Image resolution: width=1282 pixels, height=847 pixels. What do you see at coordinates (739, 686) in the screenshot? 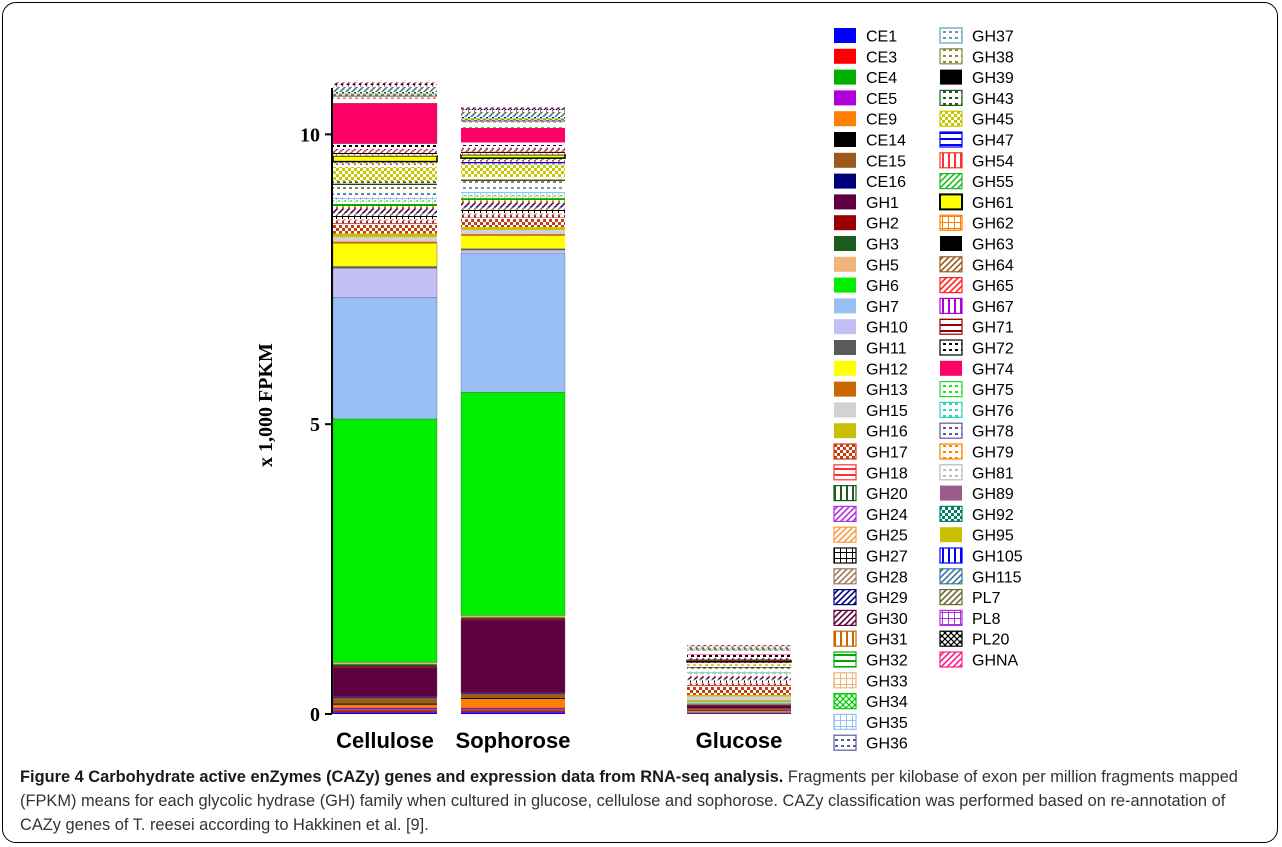
I see `bar-segment-glucose-gh18` at bounding box center [739, 686].